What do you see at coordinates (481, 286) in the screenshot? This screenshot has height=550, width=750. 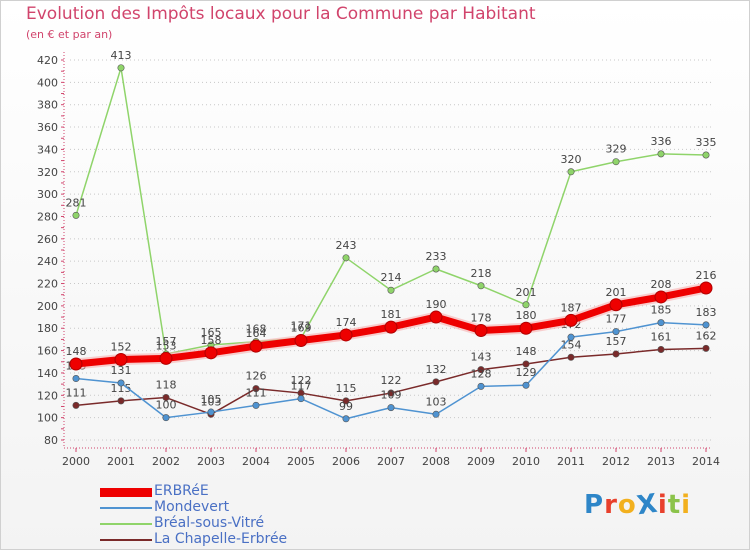 I see `point-breal-sous-vitre-2009` at bounding box center [481, 286].